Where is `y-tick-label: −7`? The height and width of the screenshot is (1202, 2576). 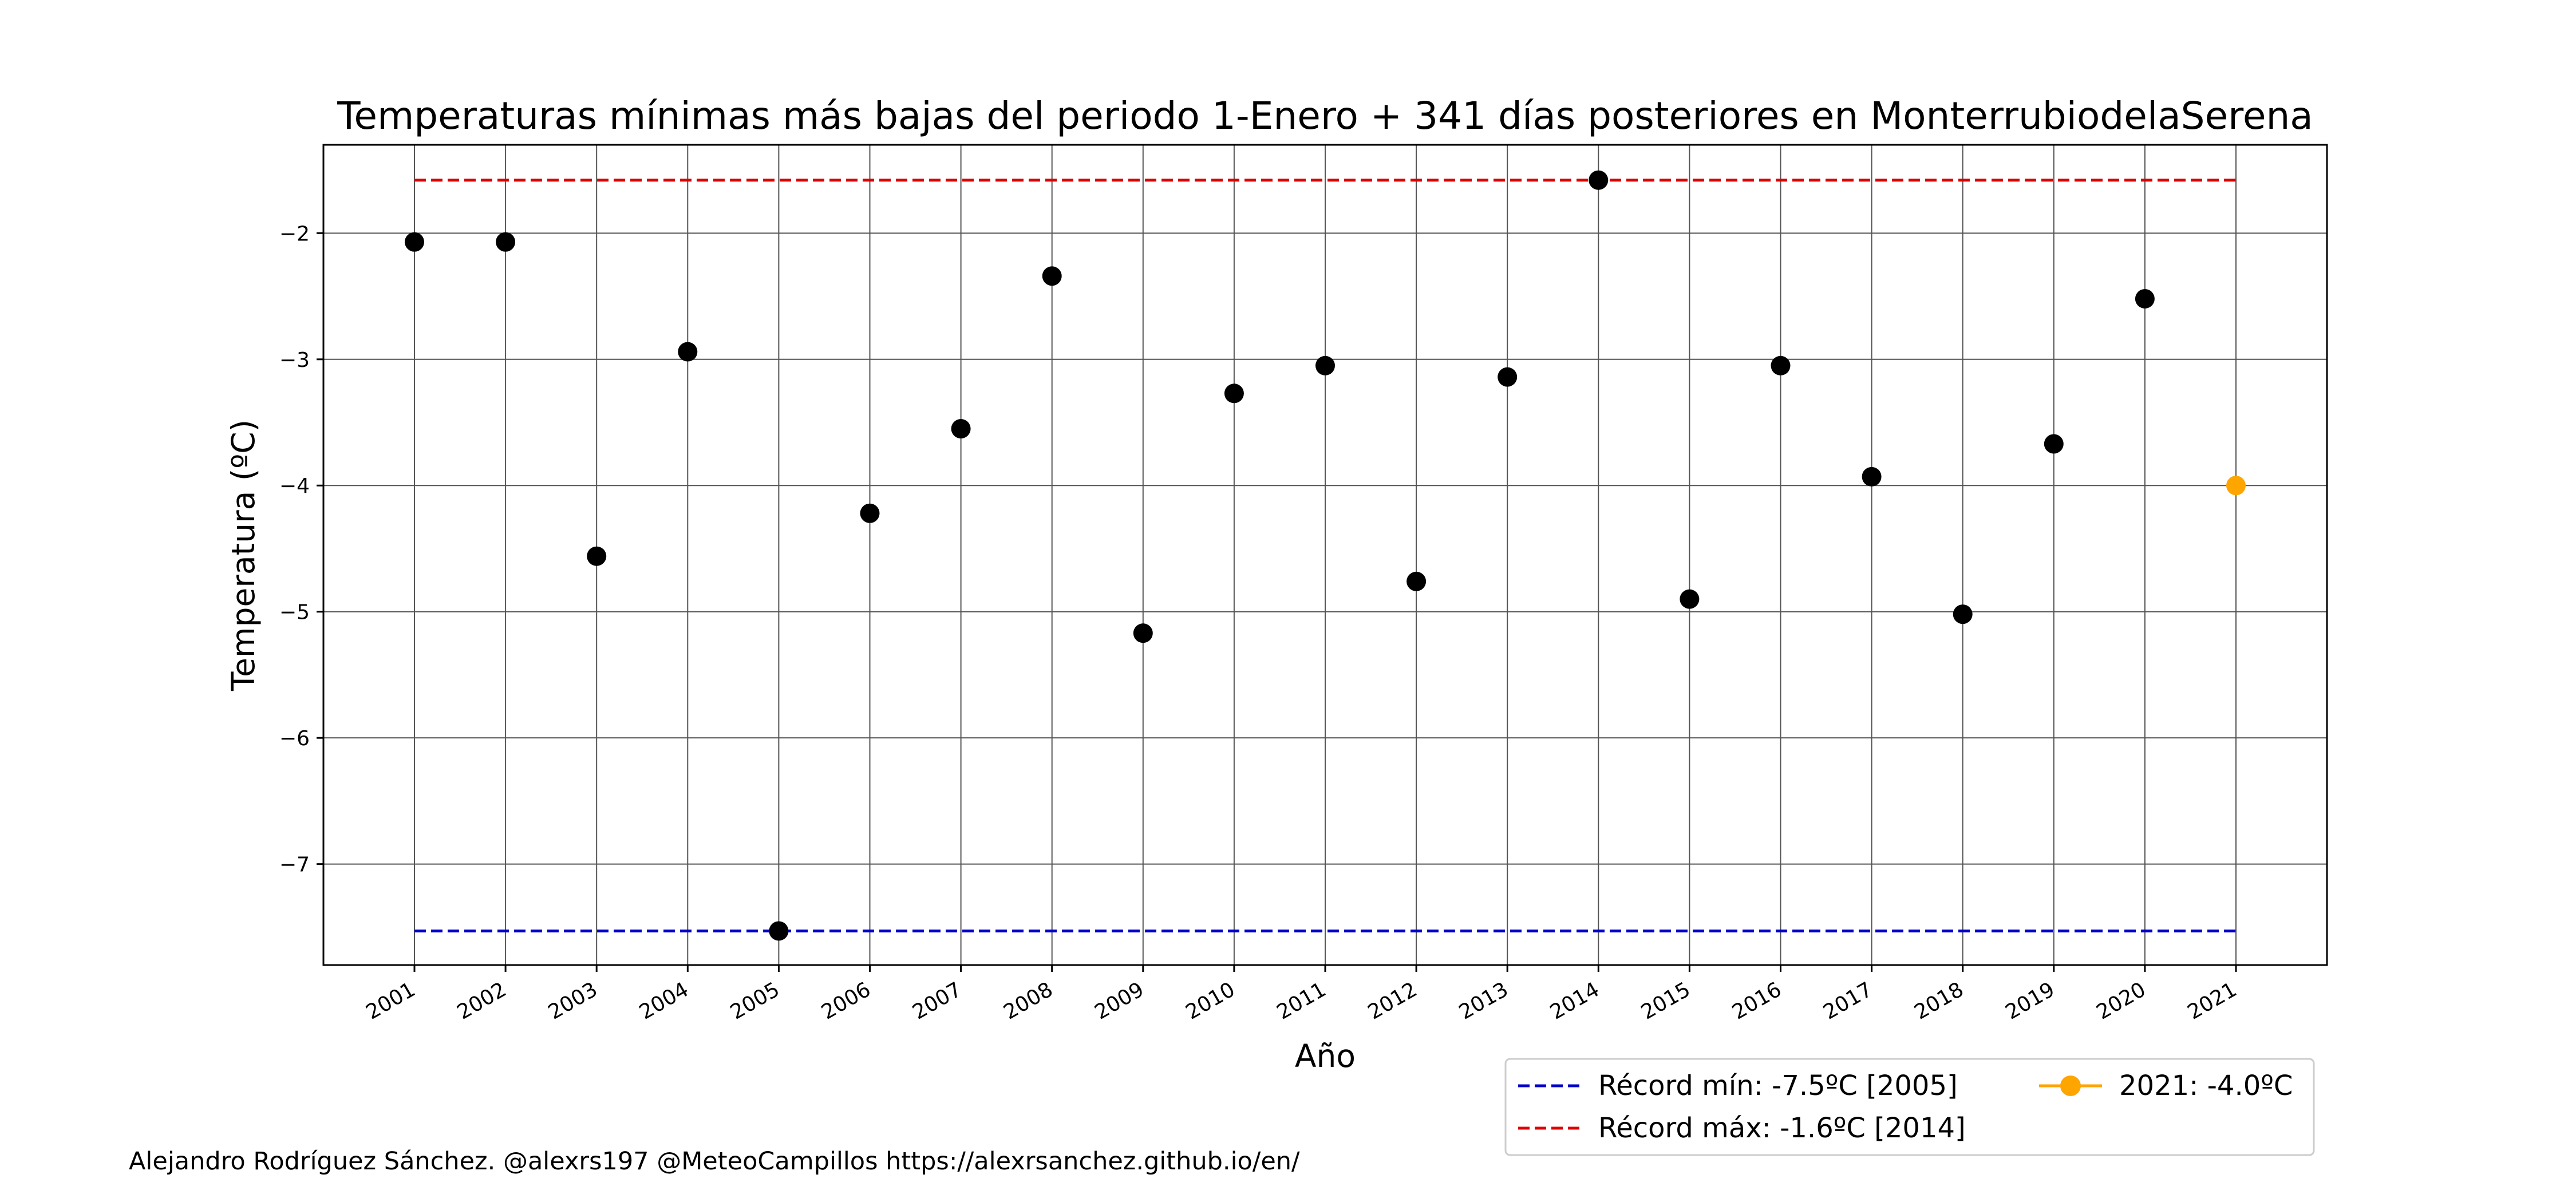
y-tick-label: −7 is located at coordinates (294, 865).